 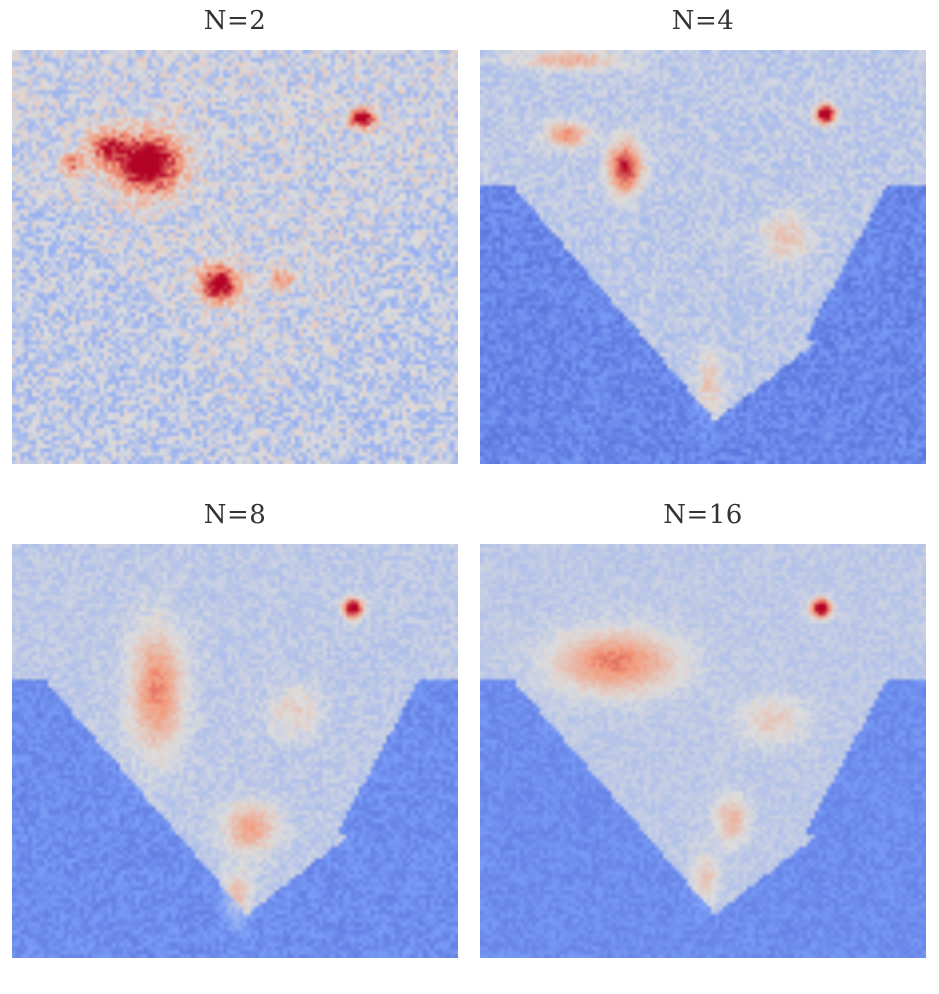 What do you see at coordinates (703, 21) in the screenshot?
I see `panel-title: N=4` at bounding box center [703, 21].